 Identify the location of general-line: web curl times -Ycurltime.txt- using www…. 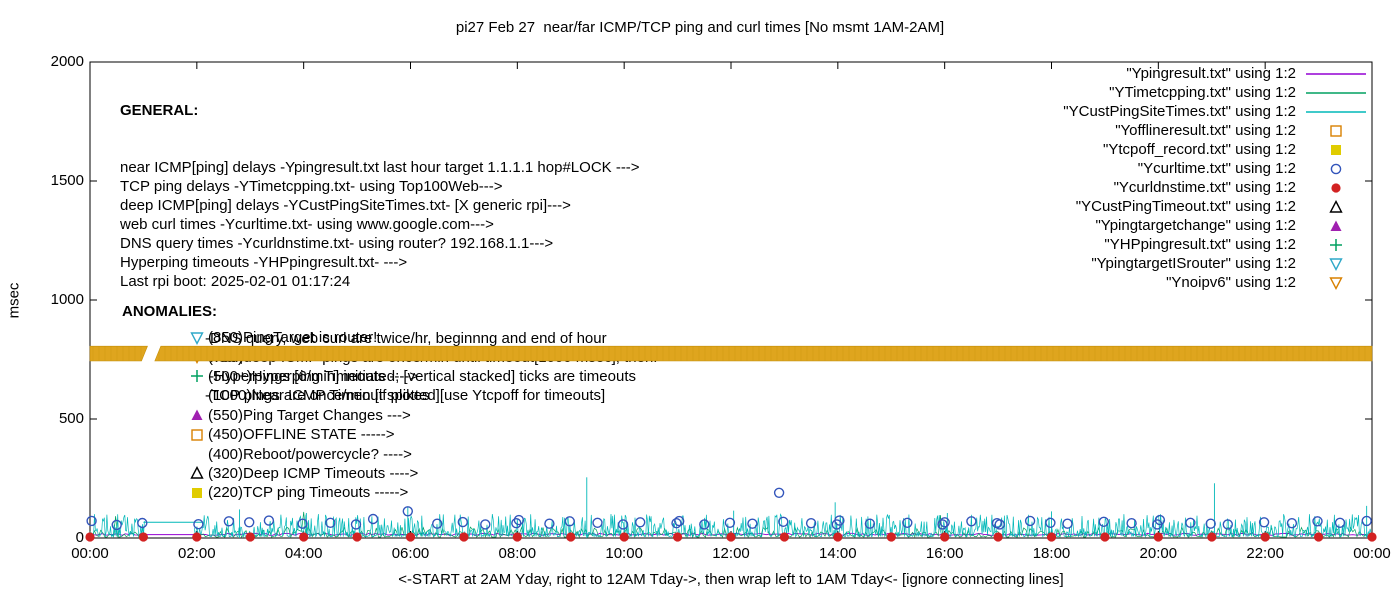
(307, 224).